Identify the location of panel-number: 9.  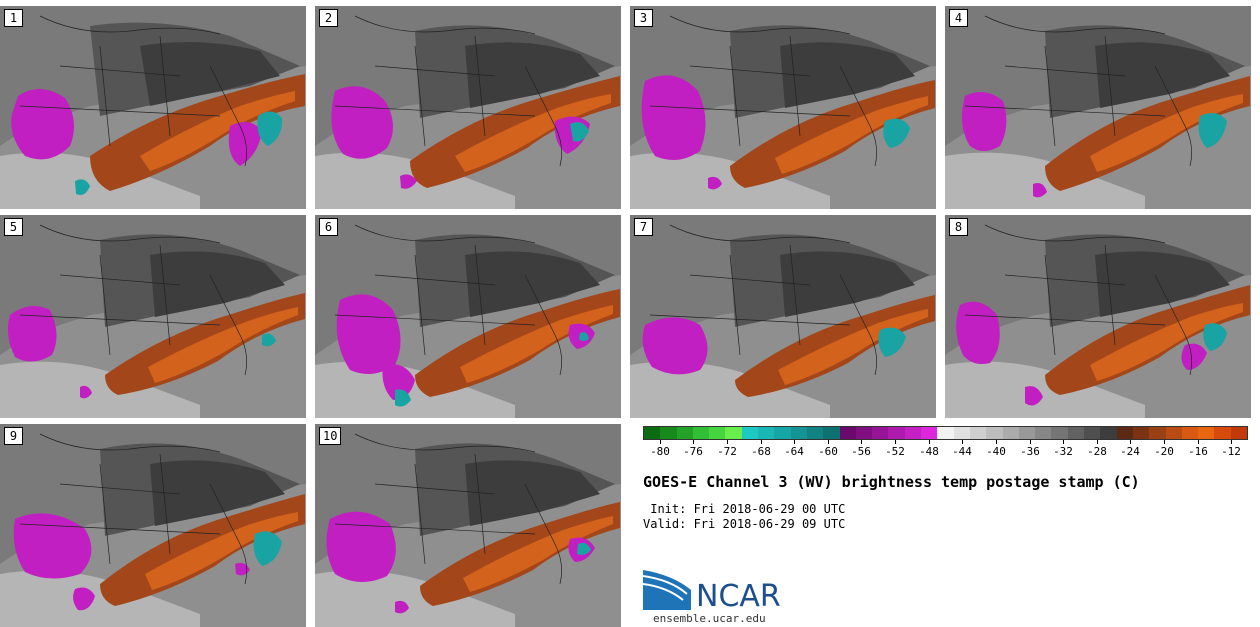
(13, 436).